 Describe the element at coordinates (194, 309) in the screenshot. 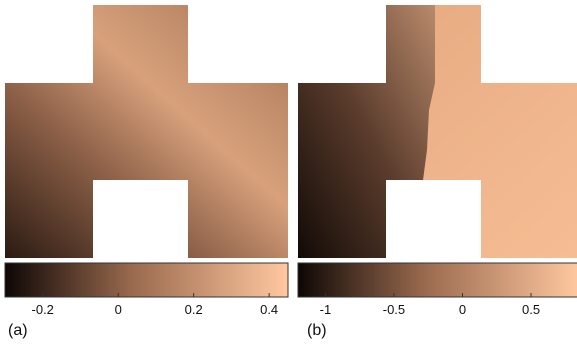

I see `colorbar-tick-label: 0.2` at that location.